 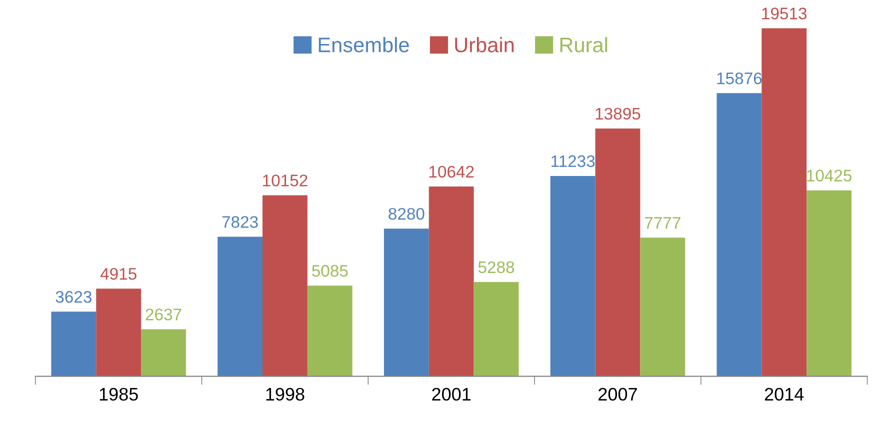 I want to click on data-label: 5288, so click(x=496, y=267).